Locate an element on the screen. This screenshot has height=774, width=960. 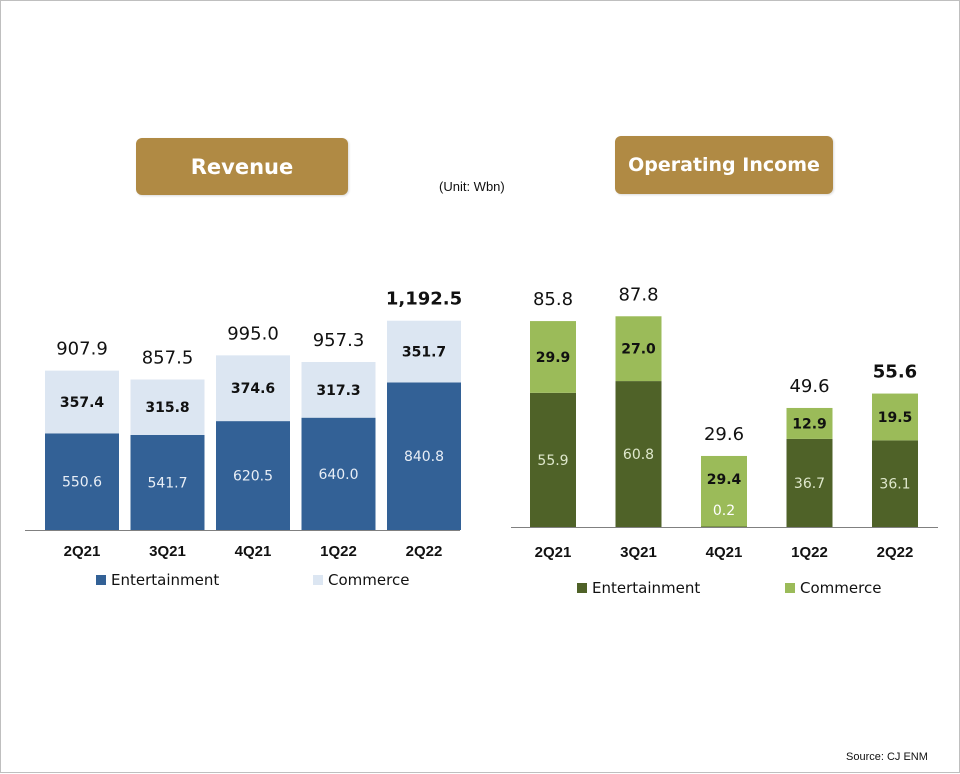
revenue-category-3Q21: 3Q21 is located at coordinates (167, 551).